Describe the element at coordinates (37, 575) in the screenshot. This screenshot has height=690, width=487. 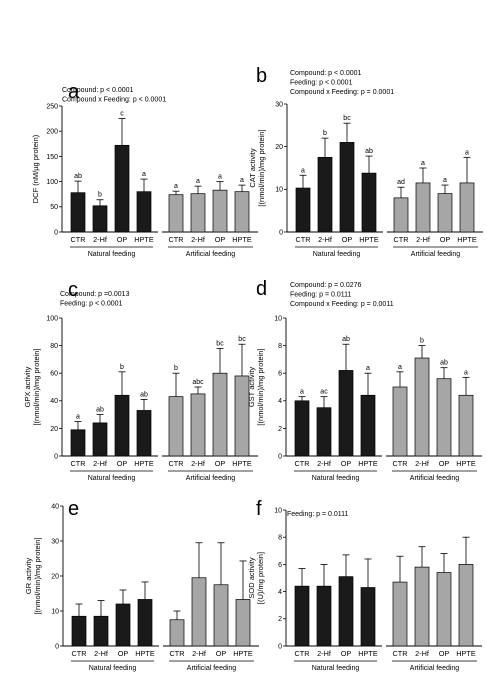
I see `y-axis-label-line: [(nmol/min)/mg protein]` at that location.